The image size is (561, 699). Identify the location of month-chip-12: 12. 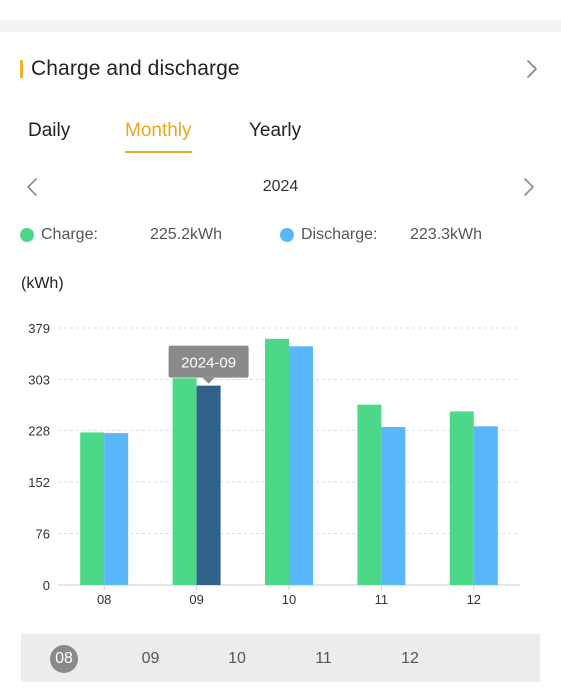
(410, 658).